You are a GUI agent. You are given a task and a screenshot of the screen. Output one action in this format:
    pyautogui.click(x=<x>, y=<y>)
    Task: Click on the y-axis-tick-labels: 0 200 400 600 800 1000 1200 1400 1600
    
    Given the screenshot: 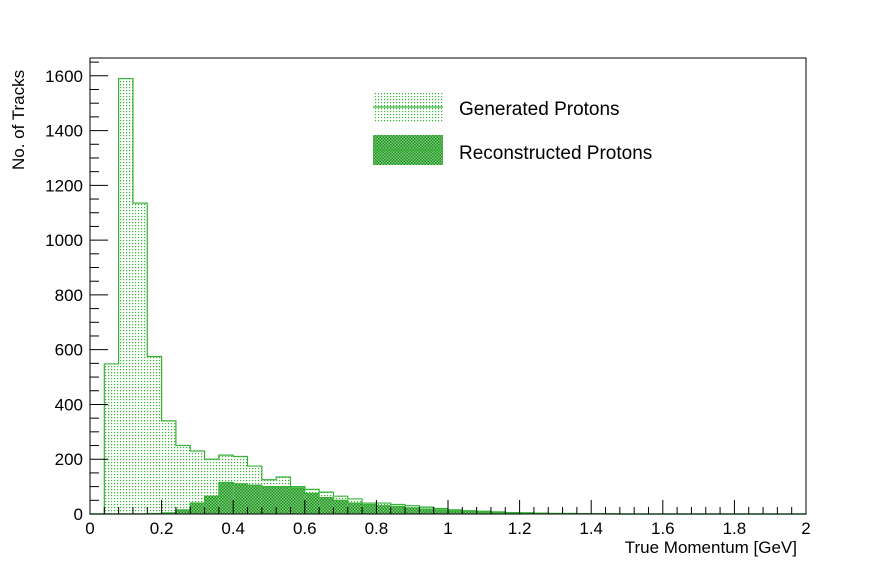 What is the action you would take?
    pyautogui.click(x=64, y=295)
    